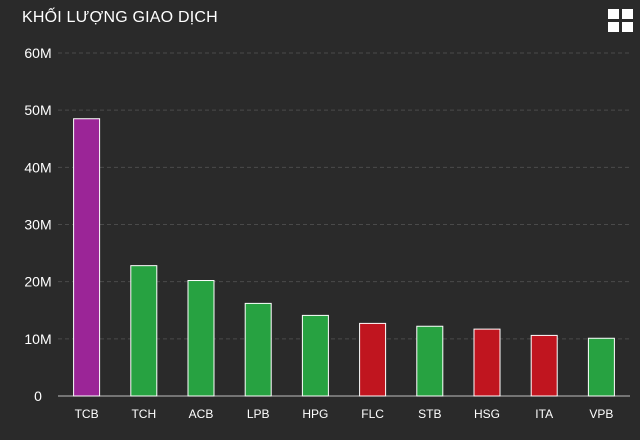 The width and height of the screenshot is (640, 440). What do you see at coordinates (620, 20) in the screenshot?
I see `grid-menu-icon` at bounding box center [620, 20].